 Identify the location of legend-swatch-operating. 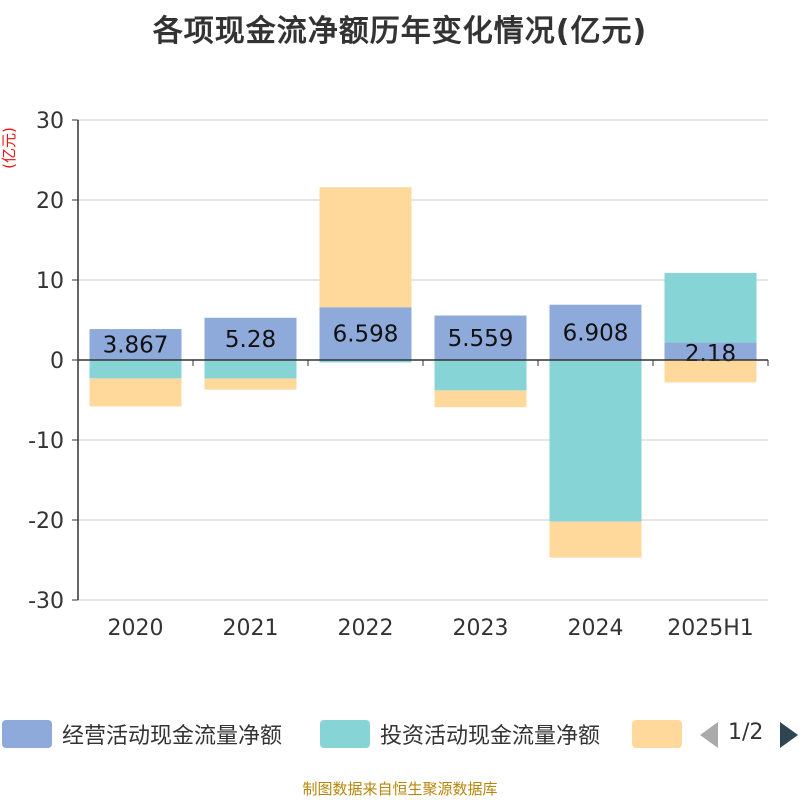
(27, 734).